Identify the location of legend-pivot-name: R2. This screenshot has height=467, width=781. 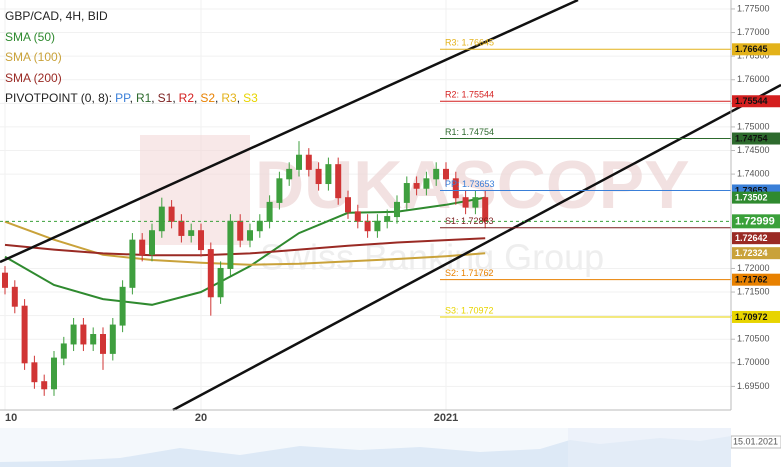
(188, 98).